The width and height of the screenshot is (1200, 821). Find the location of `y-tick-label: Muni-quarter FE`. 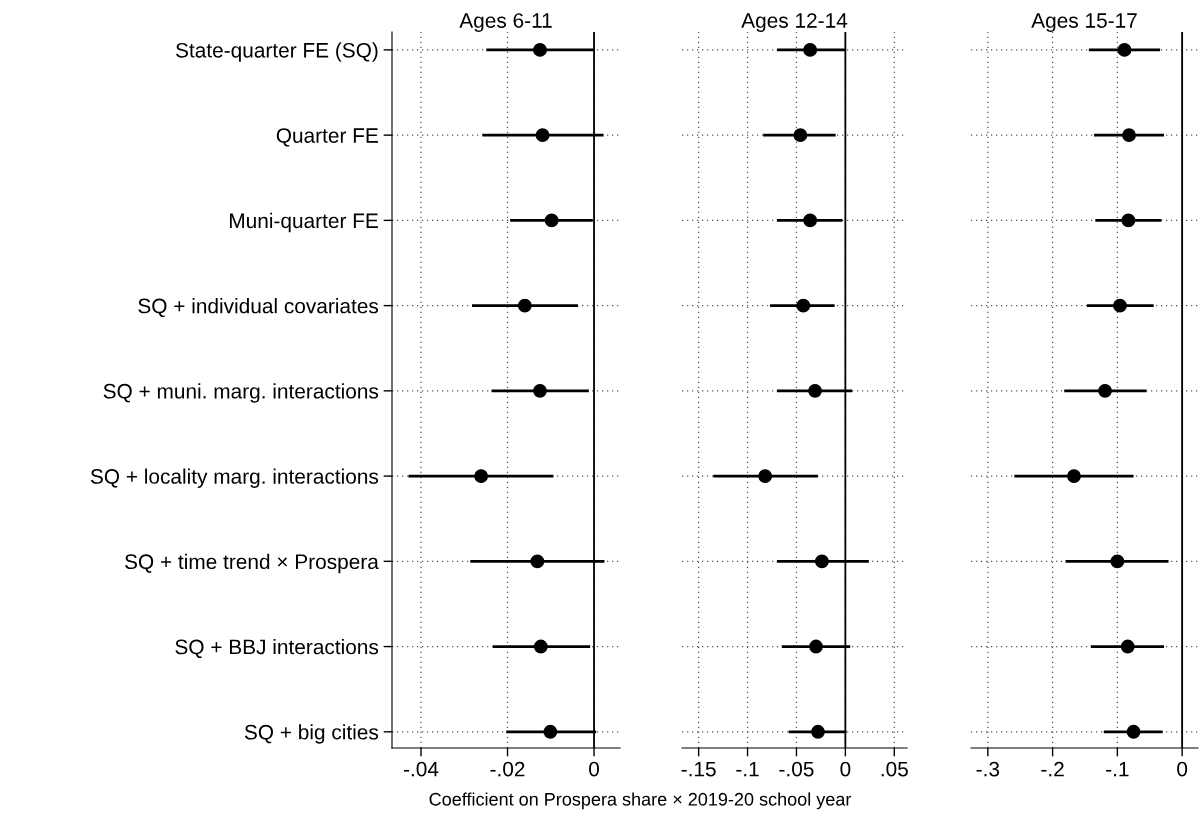

y-tick-label: Muni-quarter FE is located at coordinates (304, 222).